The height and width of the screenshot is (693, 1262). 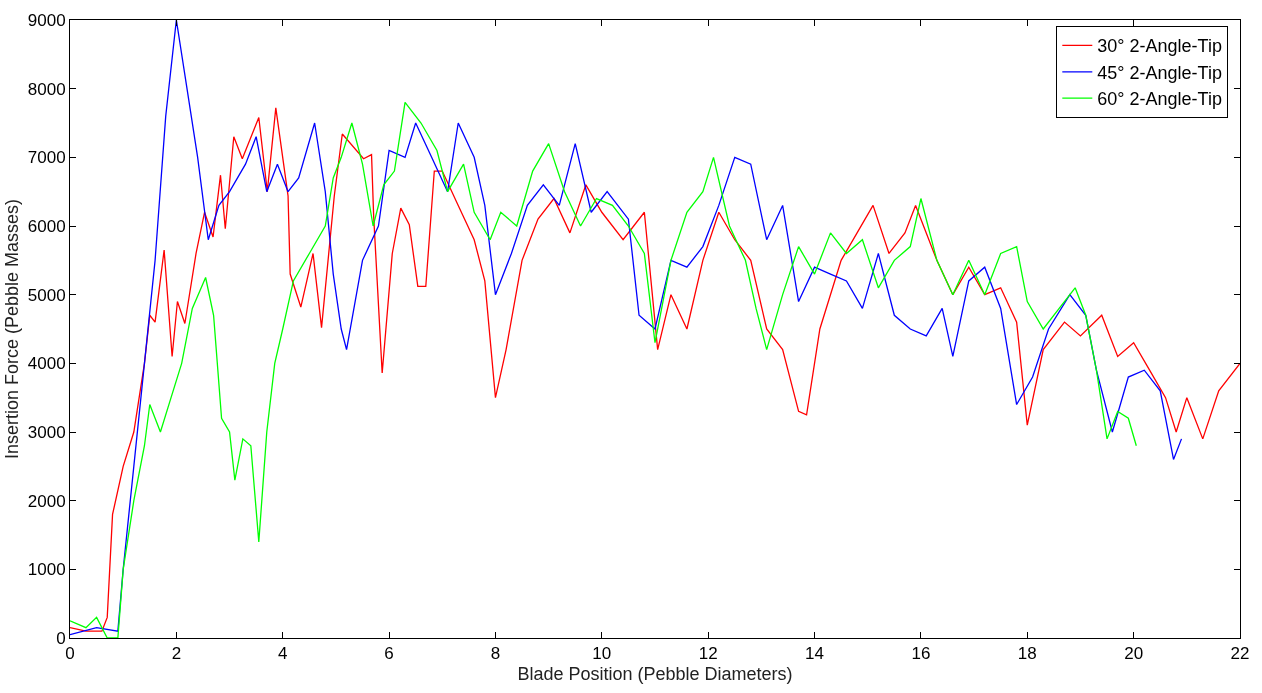 What do you see at coordinates (176, 654) in the screenshot?
I see `x-tick-label: 2` at bounding box center [176, 654].